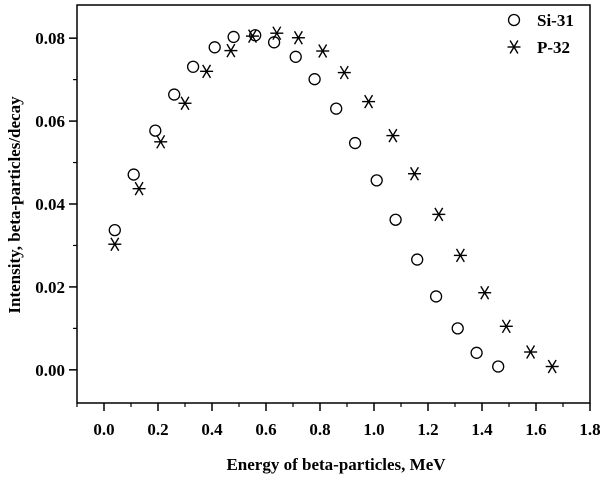  I want to click on legend-marker-asterisk, so click(514, 47).